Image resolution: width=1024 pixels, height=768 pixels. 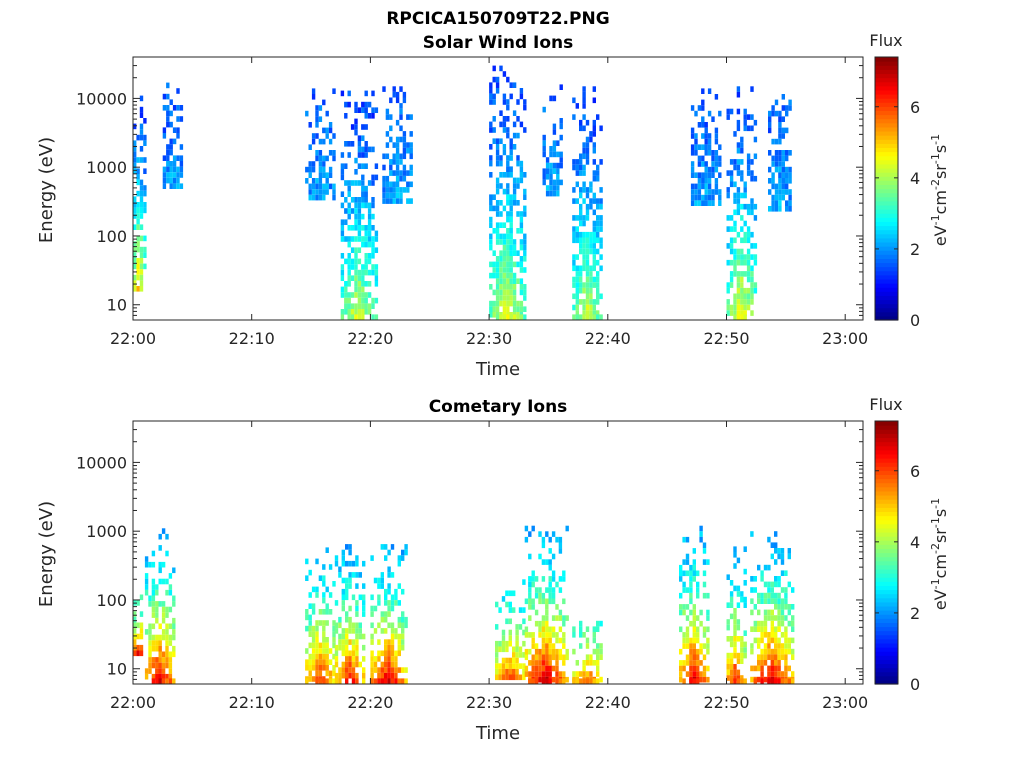 I want to click on colorbar-tick-label: 2, so click(x=915, y=613).